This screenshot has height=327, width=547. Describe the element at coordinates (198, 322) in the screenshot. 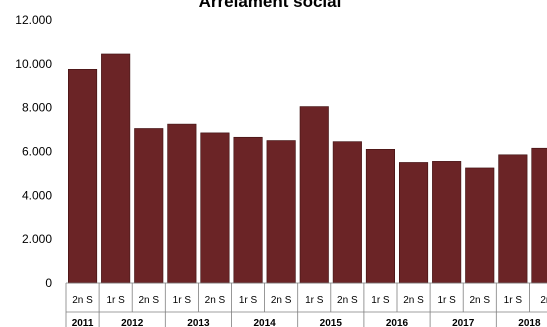

I see `year-label: 2013` at that location.